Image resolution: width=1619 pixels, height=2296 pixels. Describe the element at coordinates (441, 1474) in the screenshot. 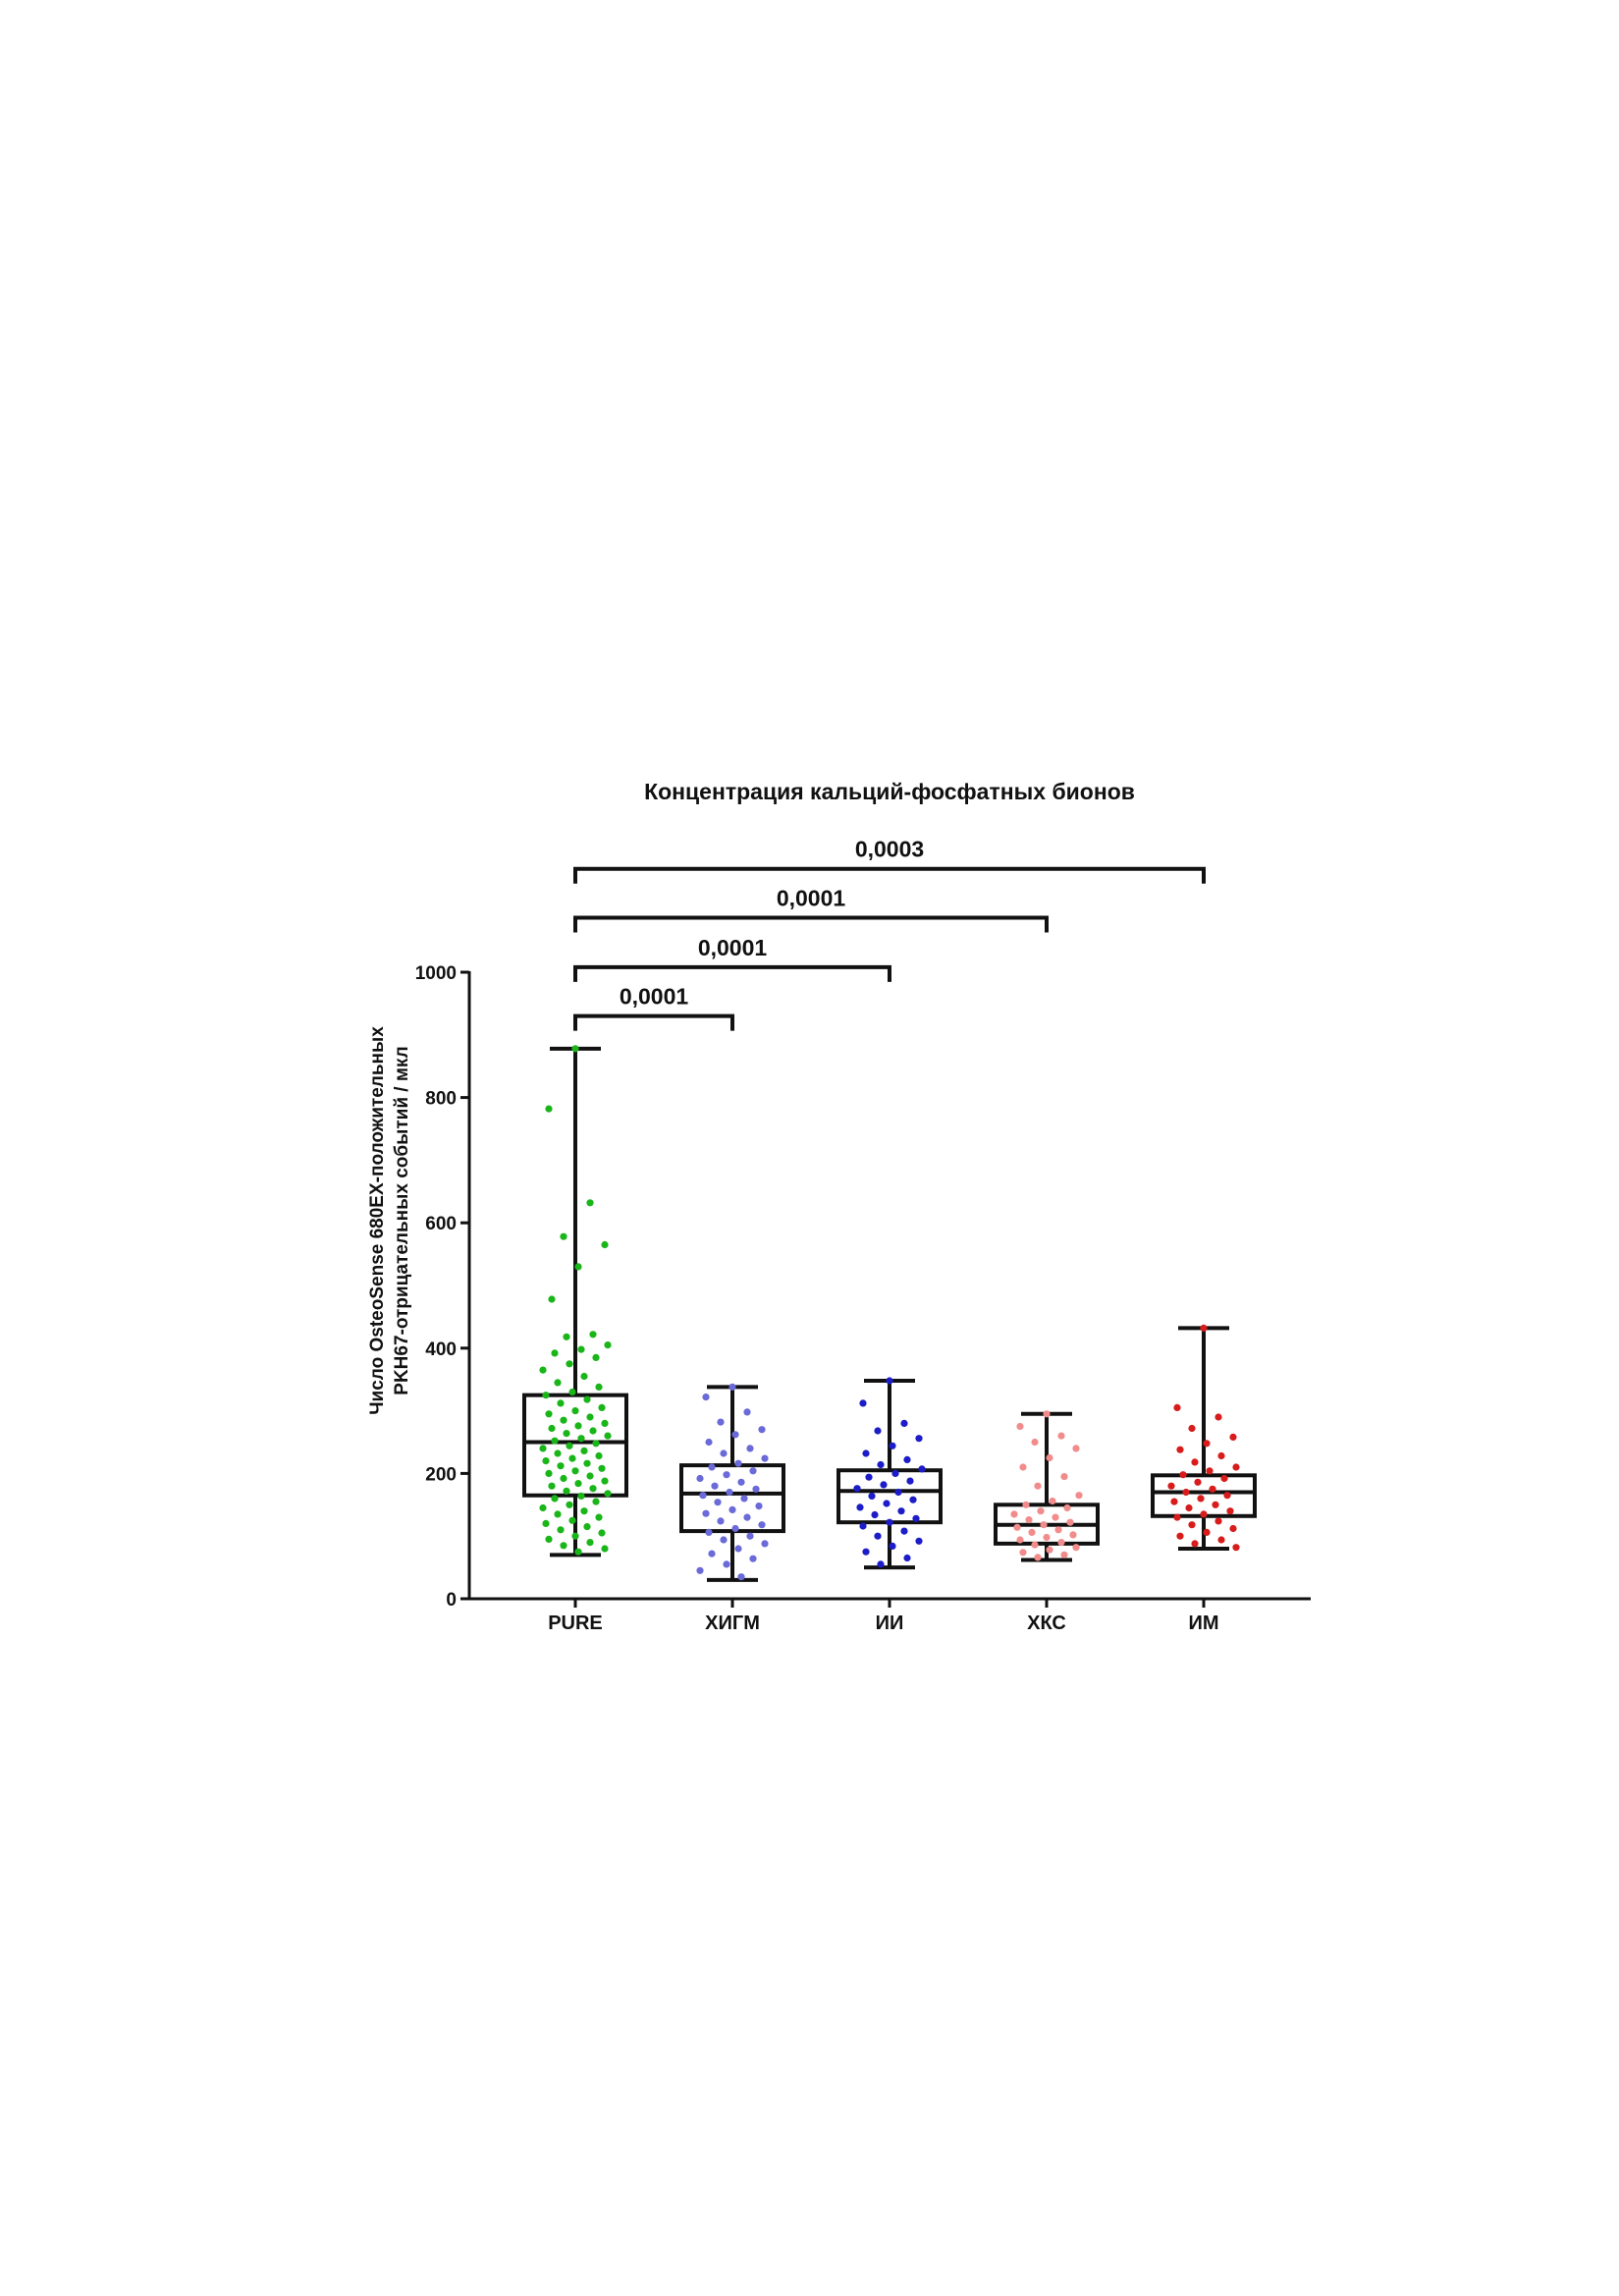

I see `y-tick-label: 200` at that location.